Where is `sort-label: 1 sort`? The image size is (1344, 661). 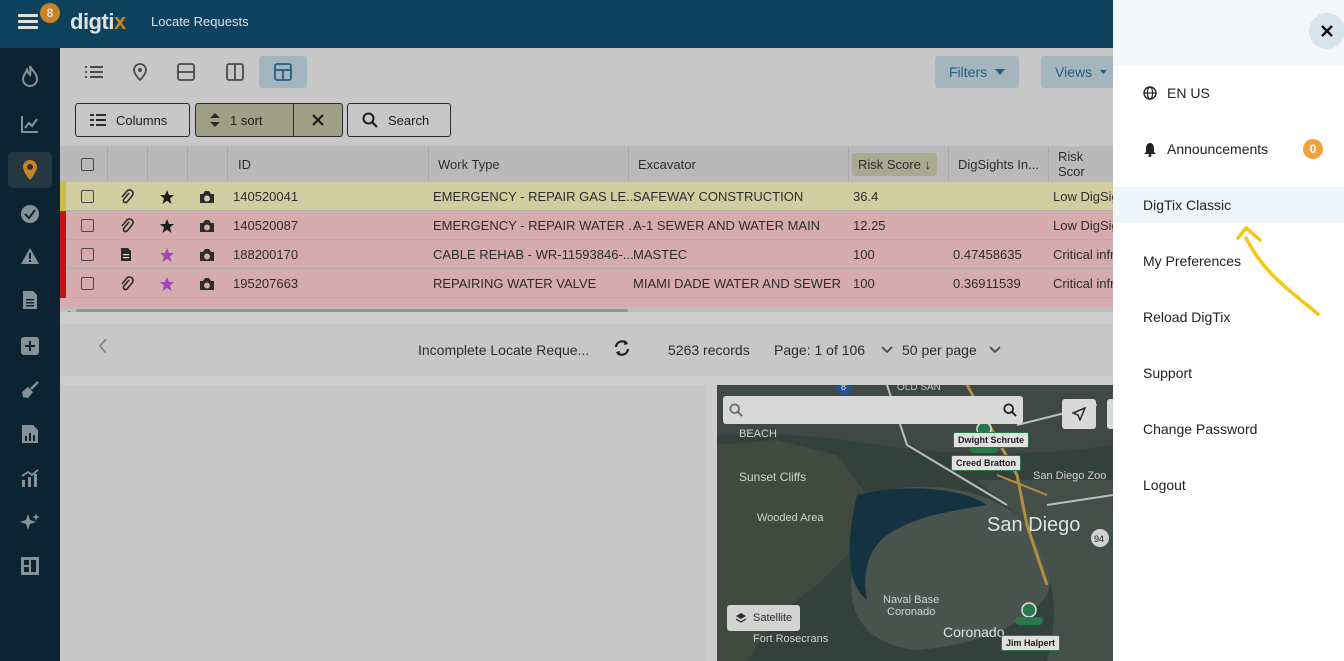
sort-label: 1 sort is located at coordinates (246, 120).